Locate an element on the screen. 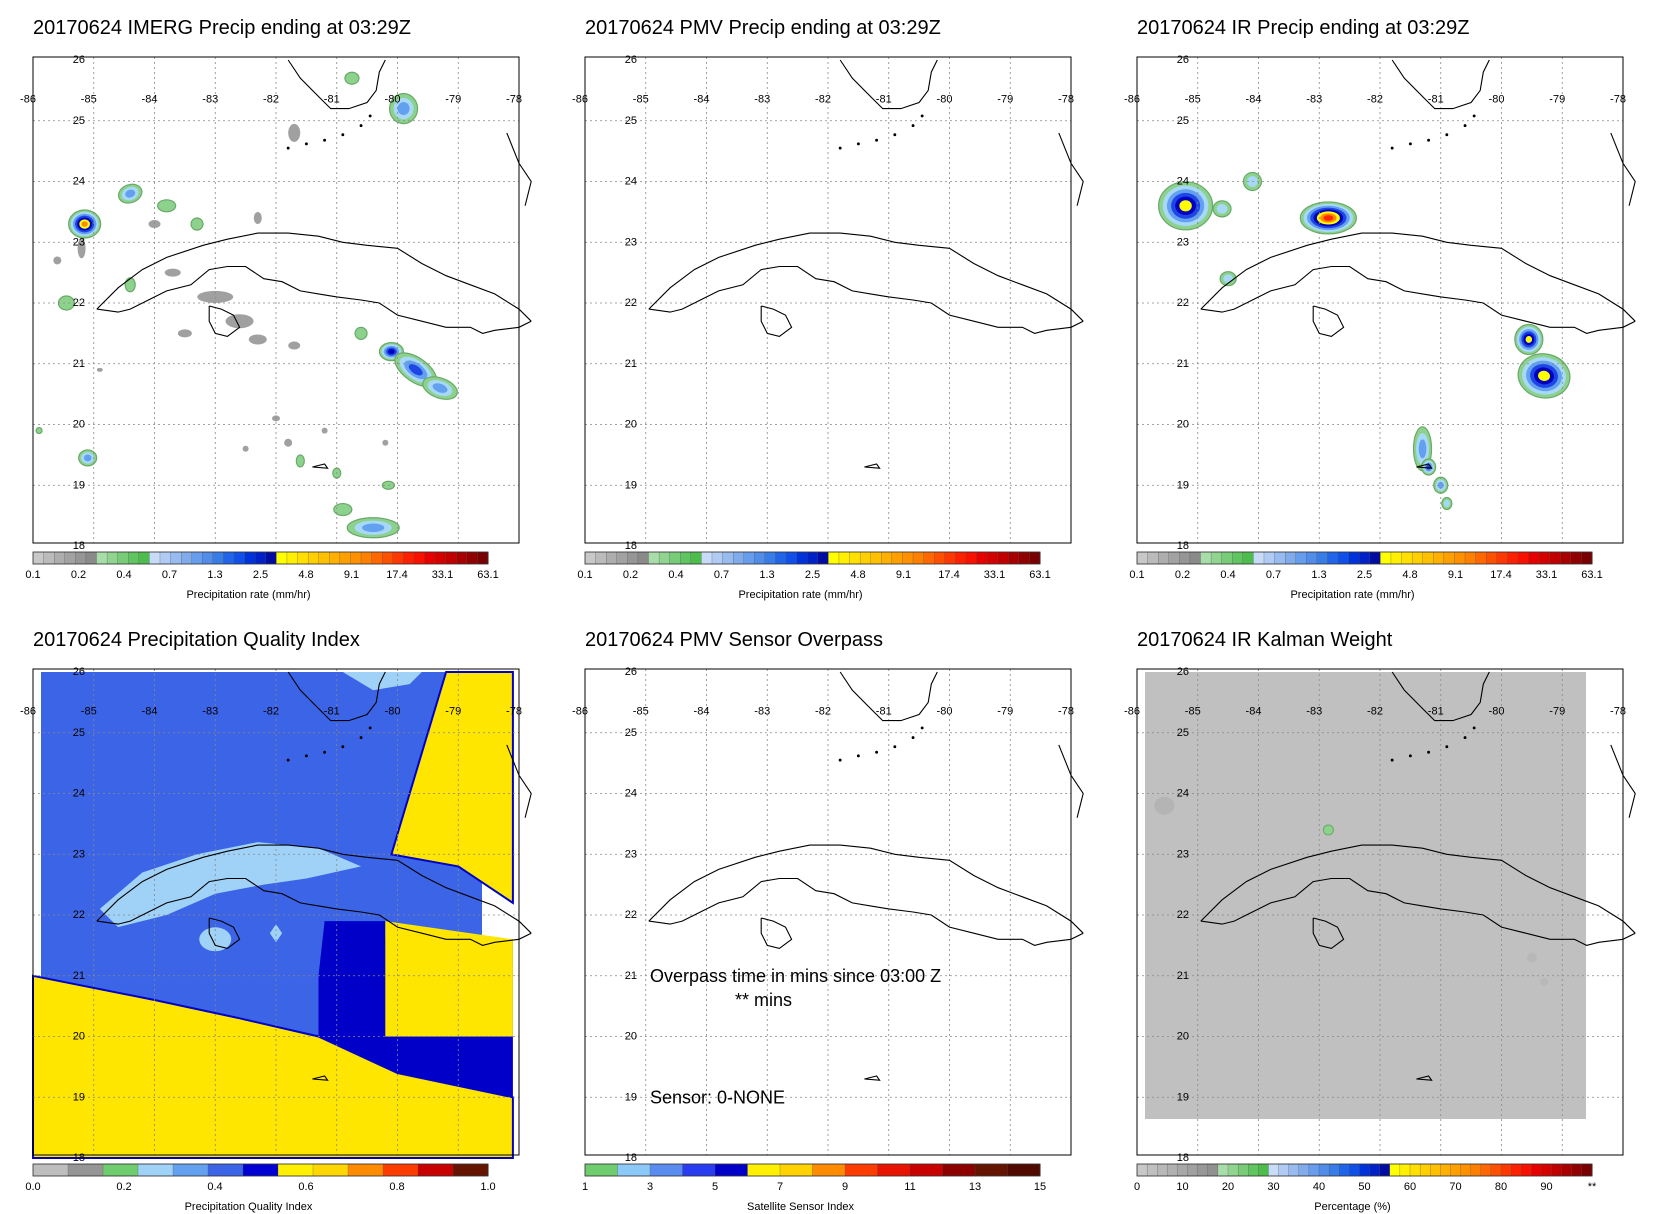 This screenshot has height=1214, width=1653. lat-tick-label: 20 is located at coordinates (79, 1037).